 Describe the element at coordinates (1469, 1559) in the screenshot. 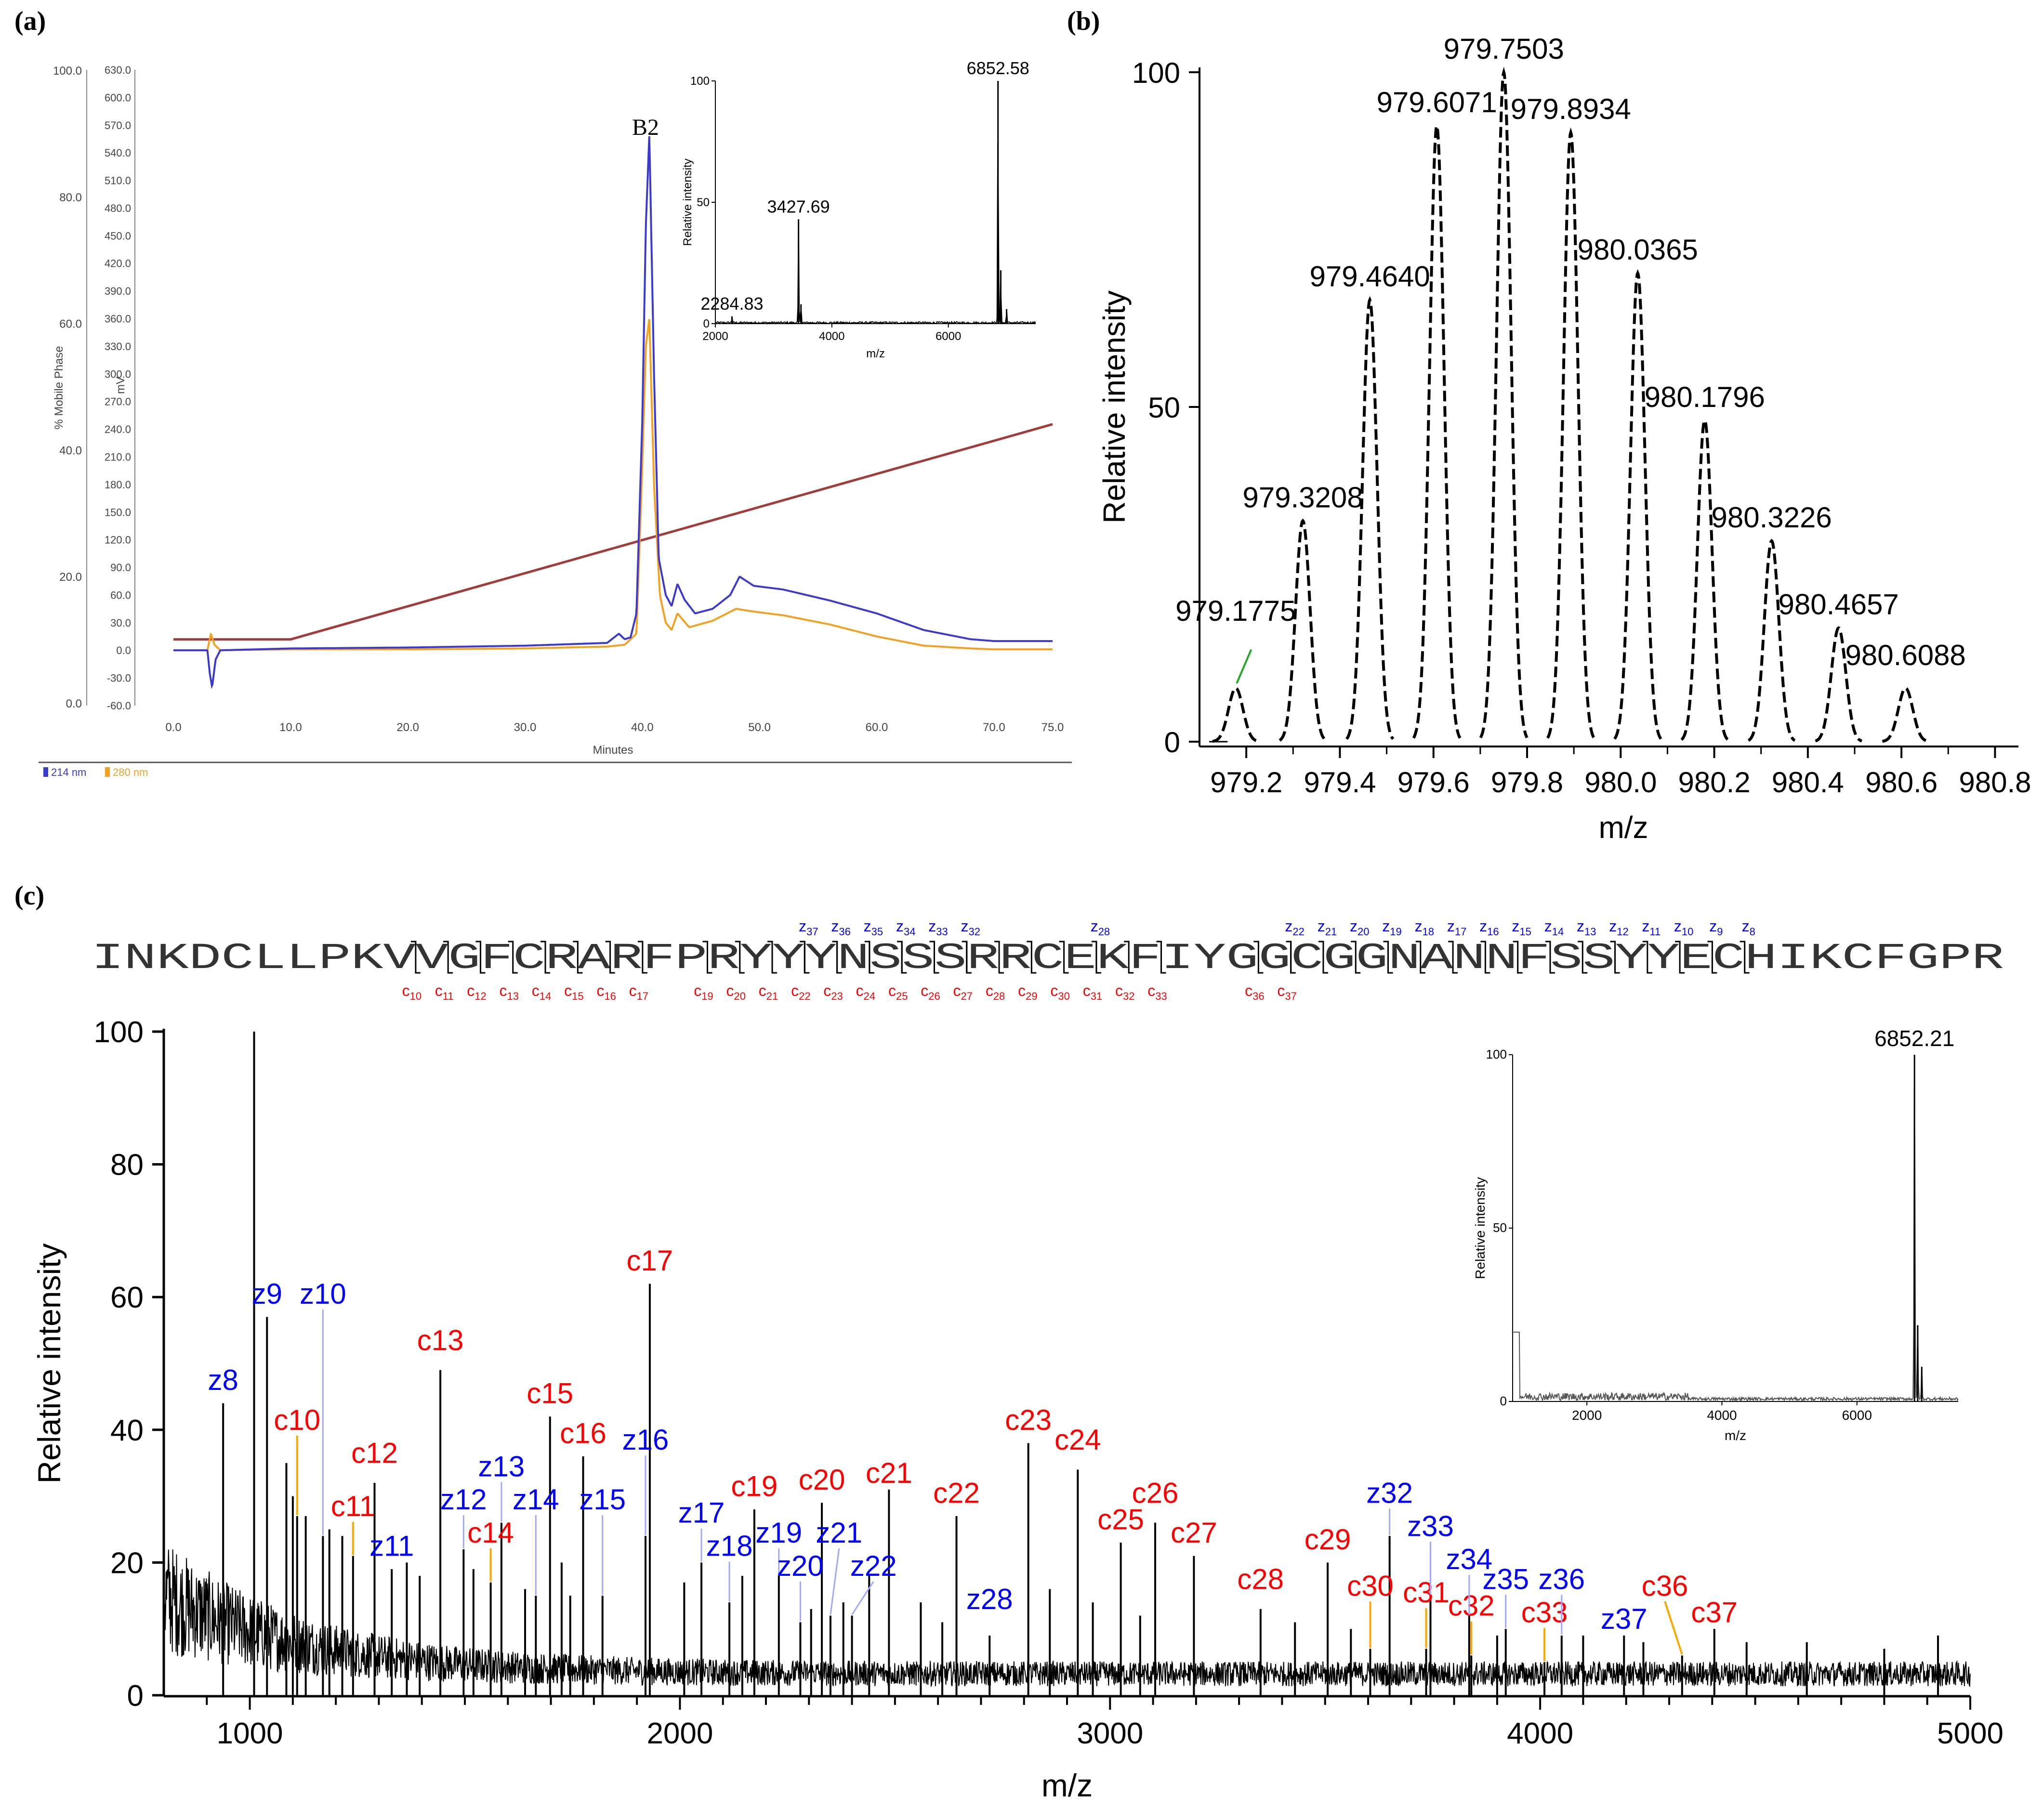

I see `z-ion-label: z34` at that location.